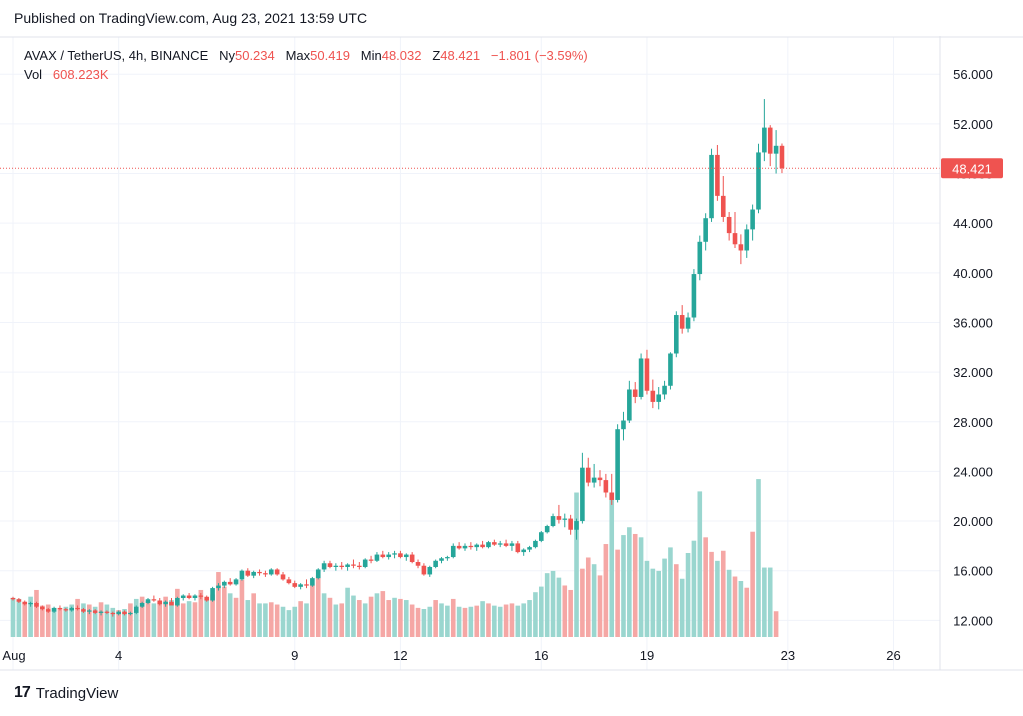  I want to click on legend-high-value: 50.419, so click(330, 55).